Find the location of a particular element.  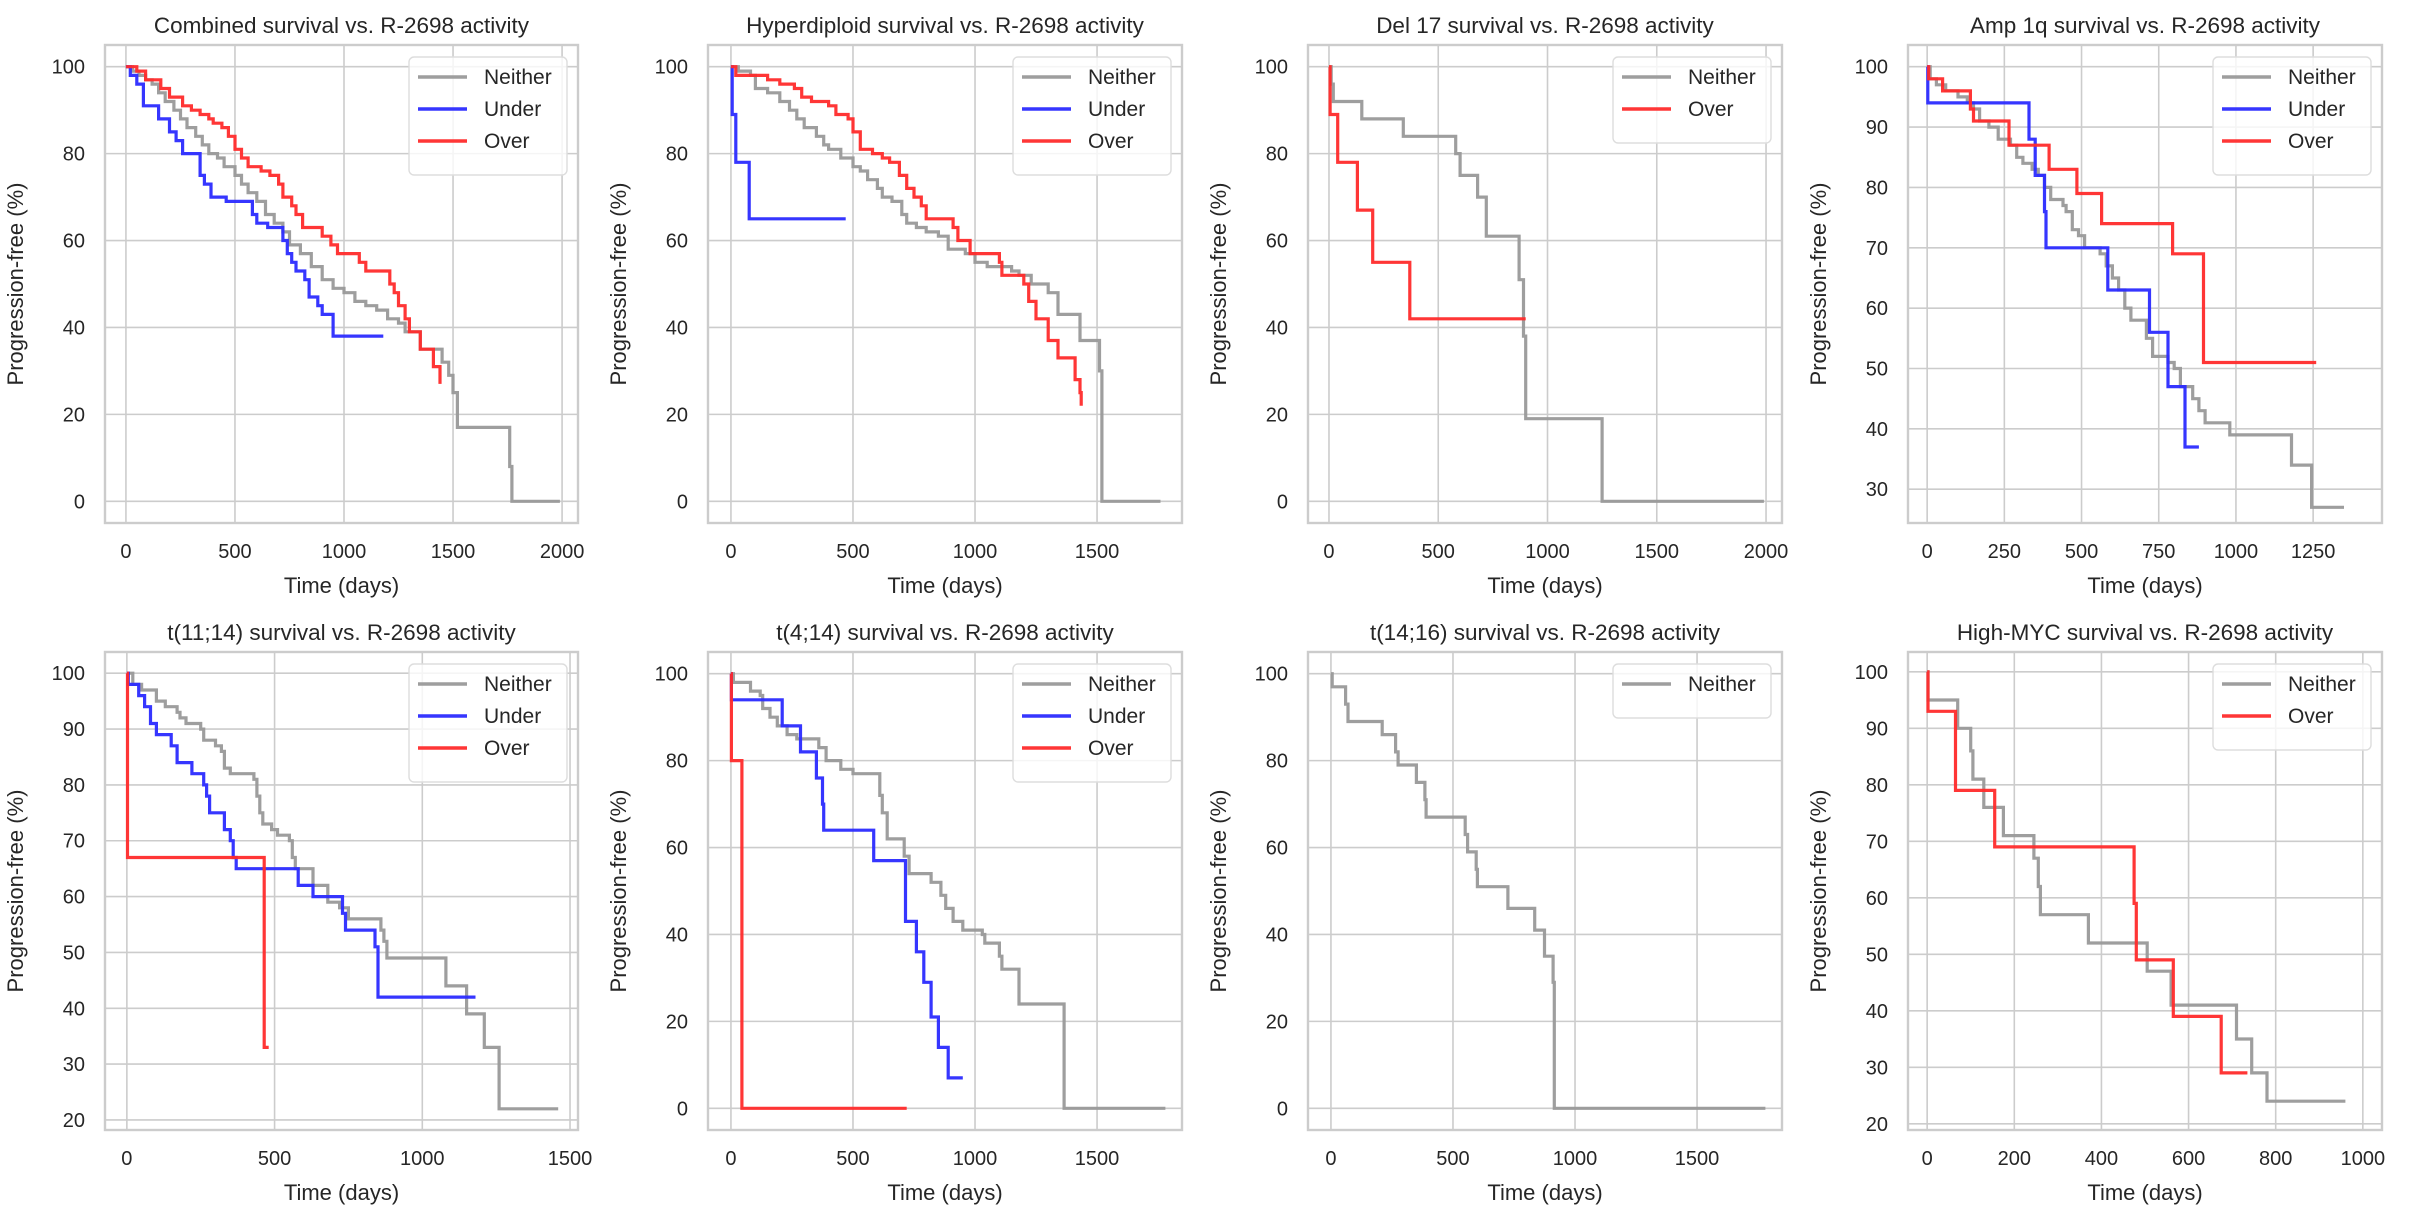

chart-title: t(11;14) survival vs. R-2698 activity is located at coordinates (341, 632).